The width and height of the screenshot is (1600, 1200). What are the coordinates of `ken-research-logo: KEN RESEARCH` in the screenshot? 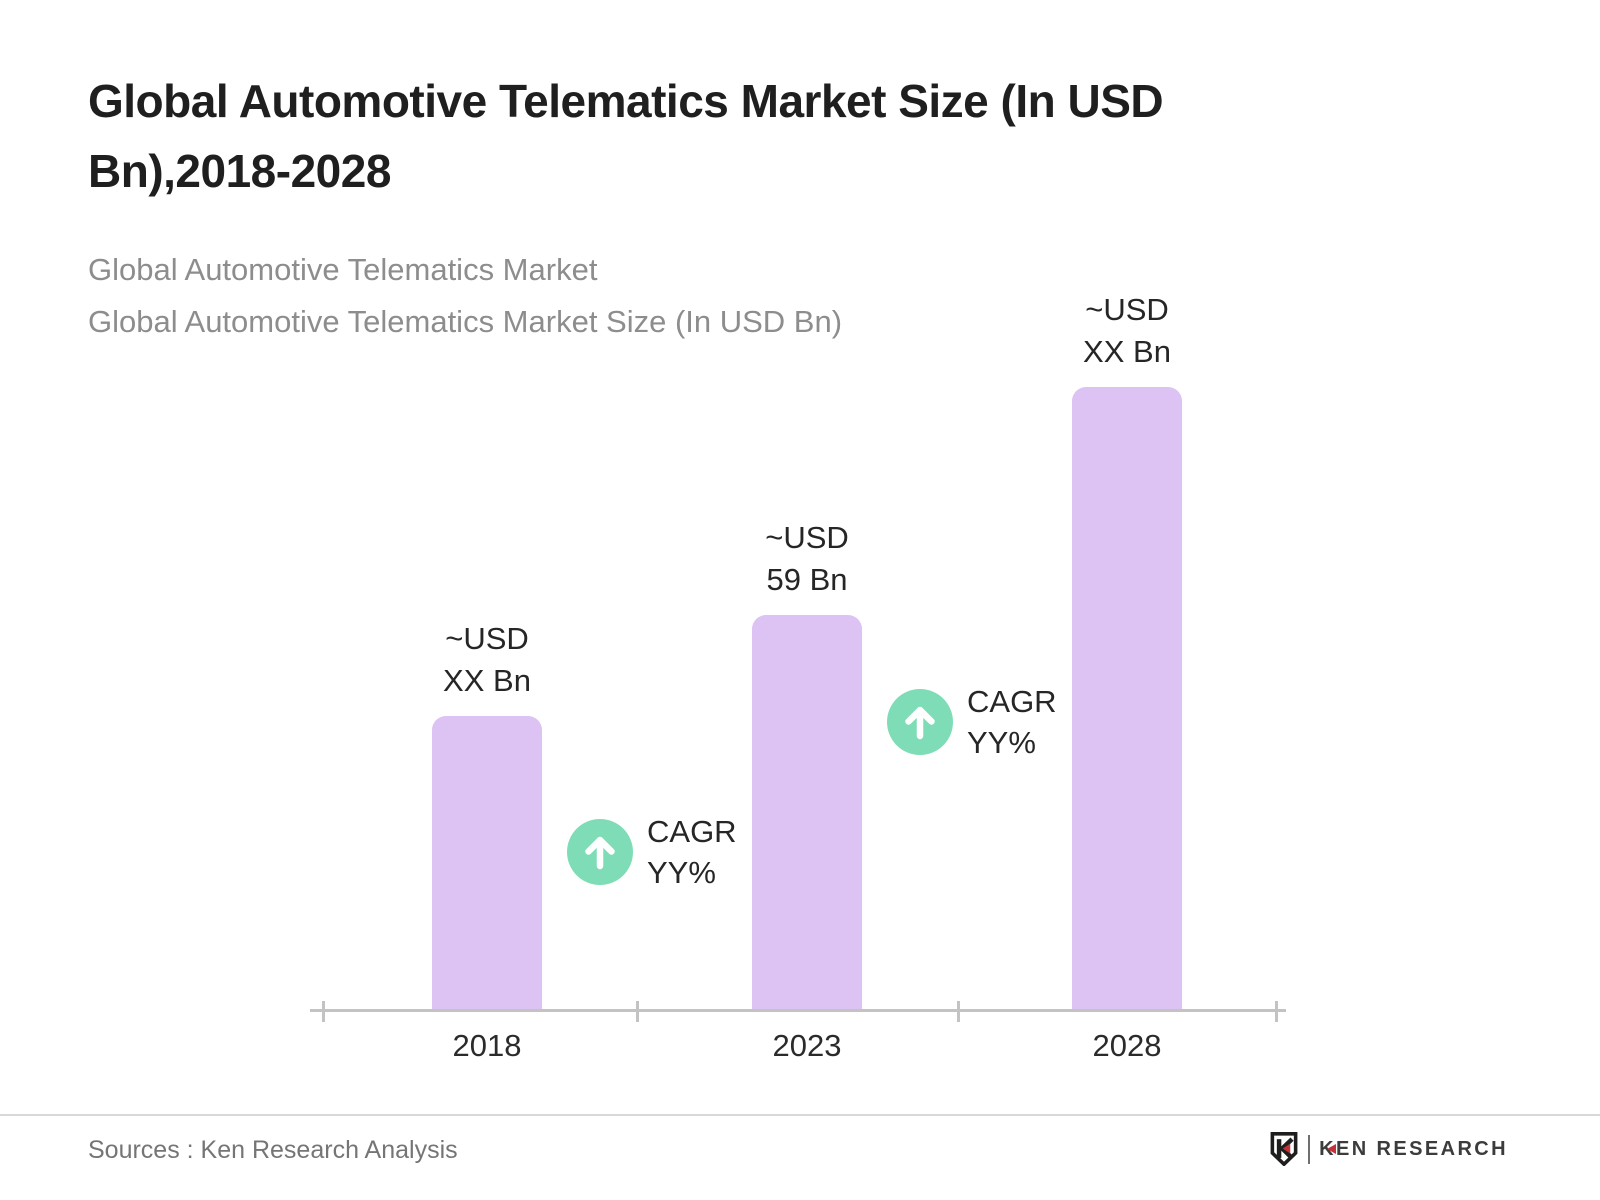 It's located at (1388, 1149).